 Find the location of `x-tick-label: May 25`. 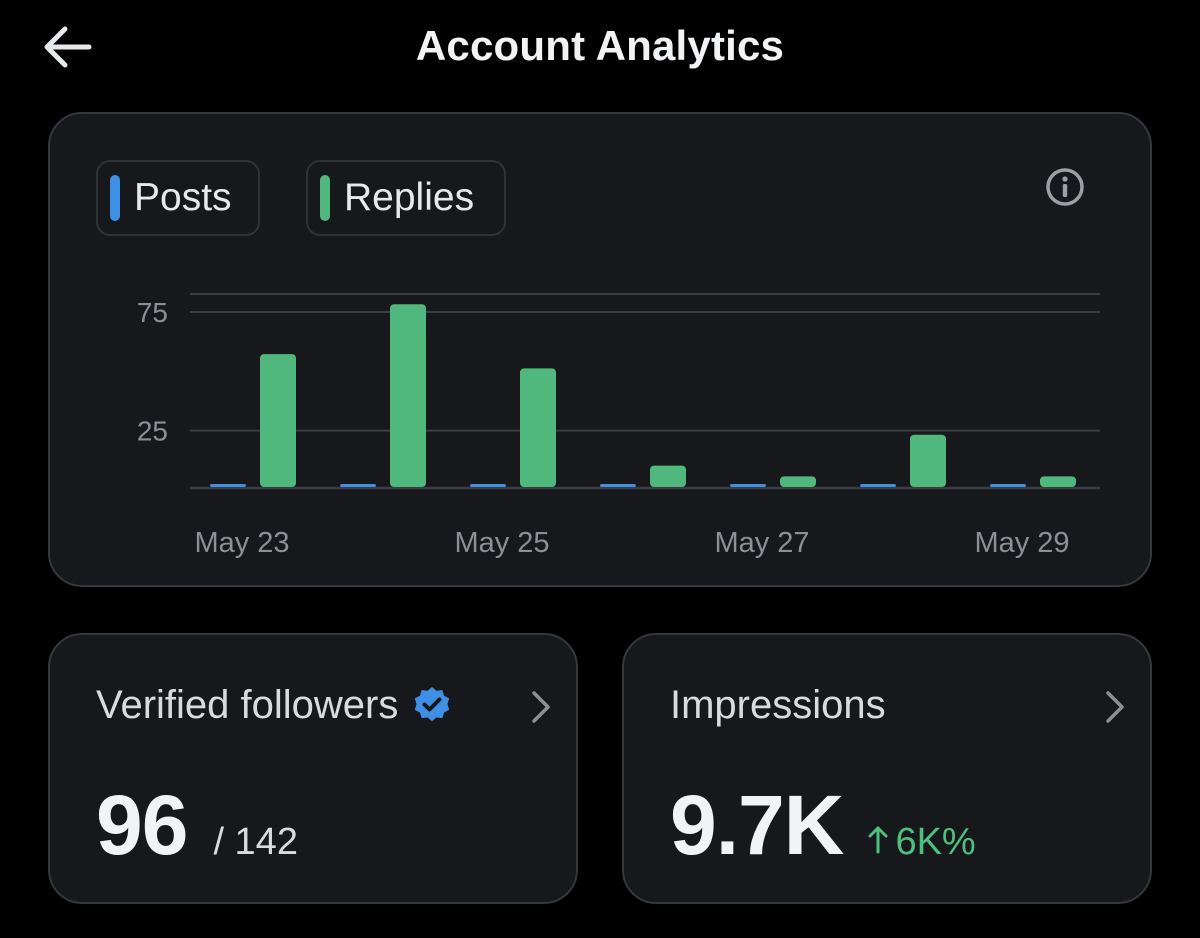

x-tick-label: May 25 is located at coordinates (501, 543).